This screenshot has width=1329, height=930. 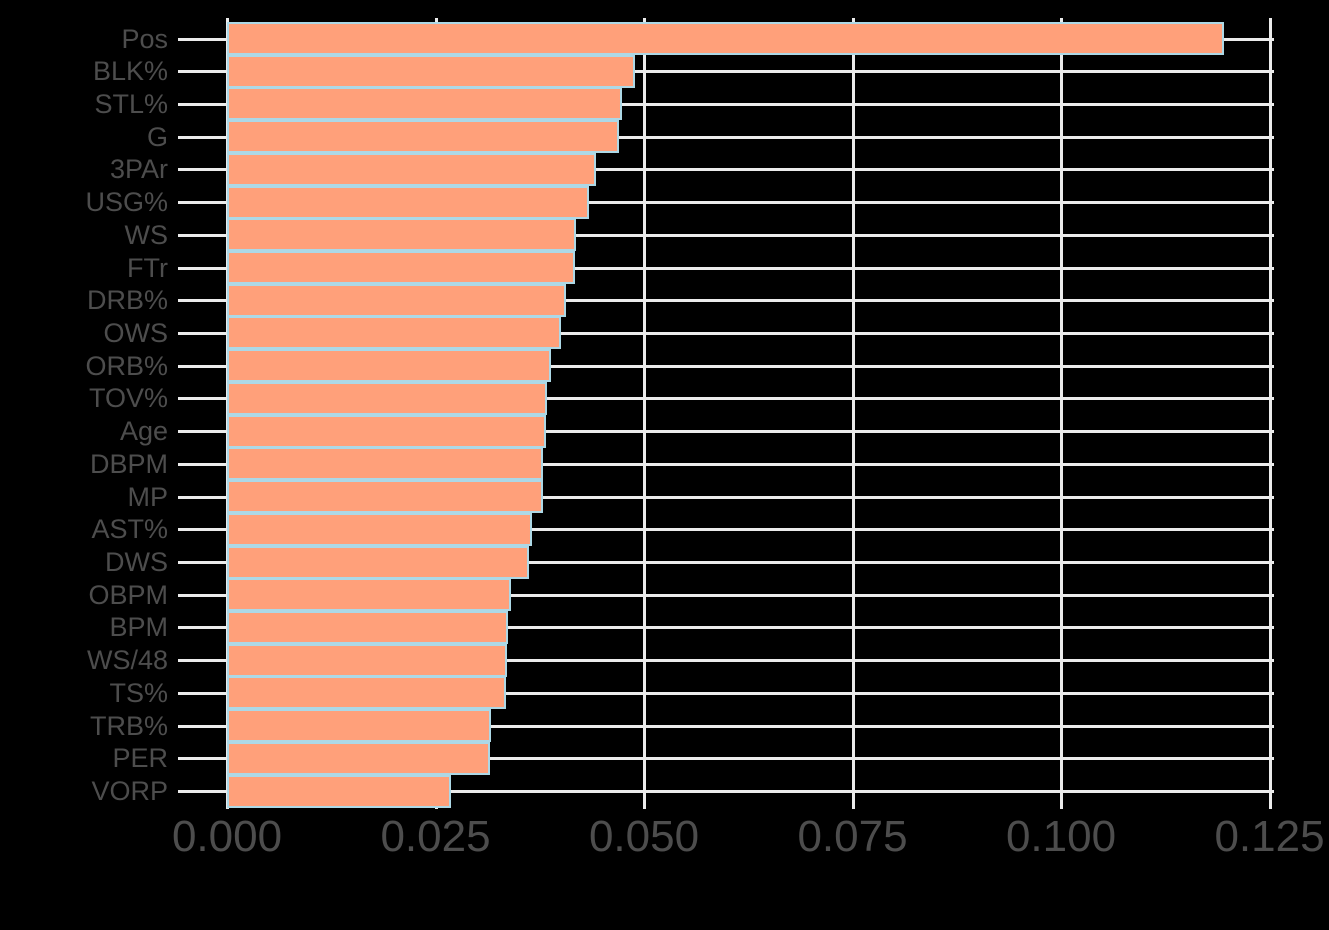 I want to click on x-tick-label: 0.075, so click(x=852, y=836).